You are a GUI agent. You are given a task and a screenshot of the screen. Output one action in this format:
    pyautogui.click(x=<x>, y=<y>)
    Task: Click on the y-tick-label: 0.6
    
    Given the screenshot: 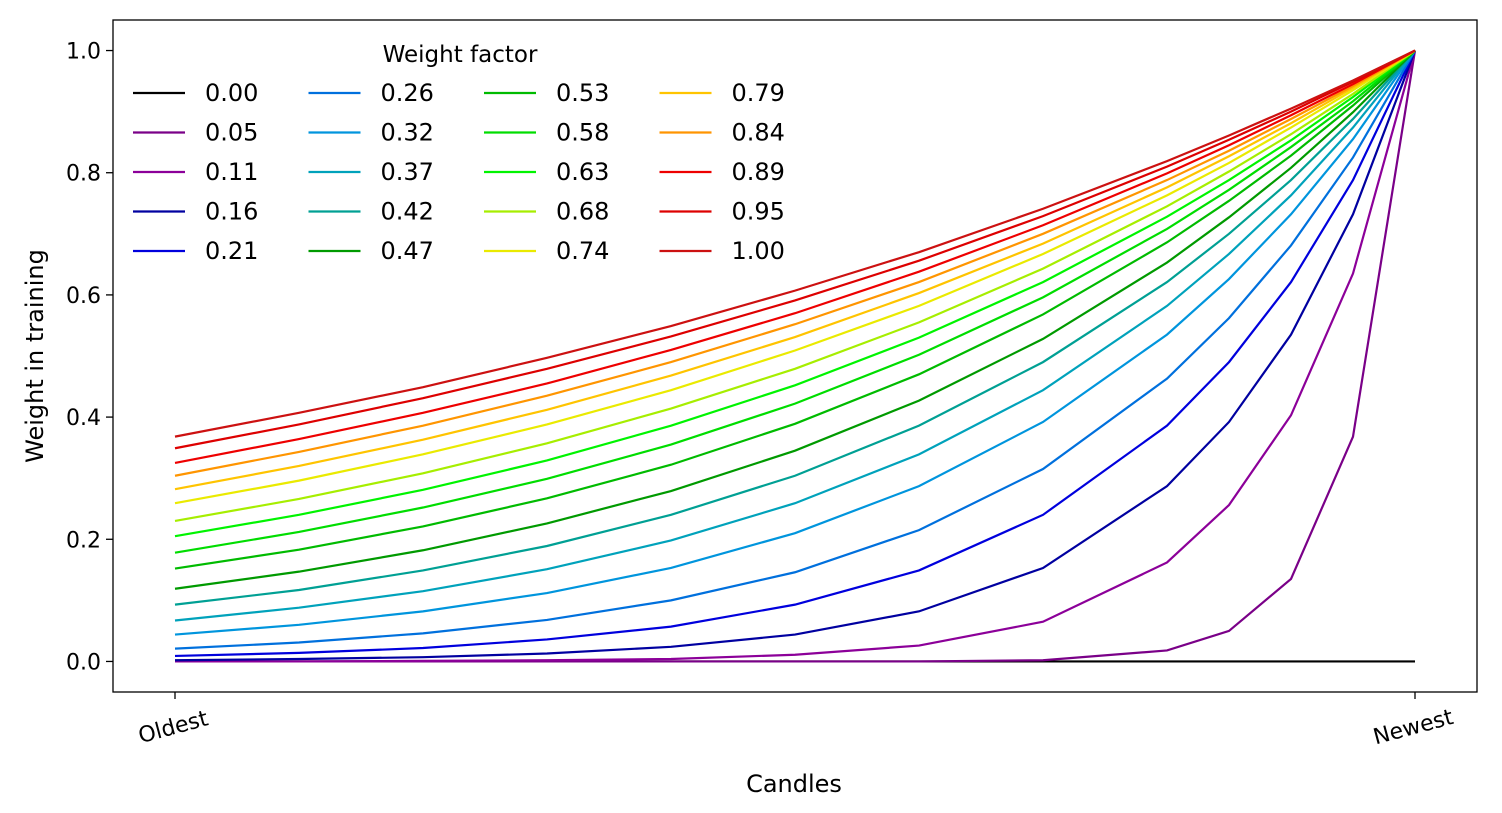 What is the action you would take?
    pyautogui.click(x=83, y=296)
    